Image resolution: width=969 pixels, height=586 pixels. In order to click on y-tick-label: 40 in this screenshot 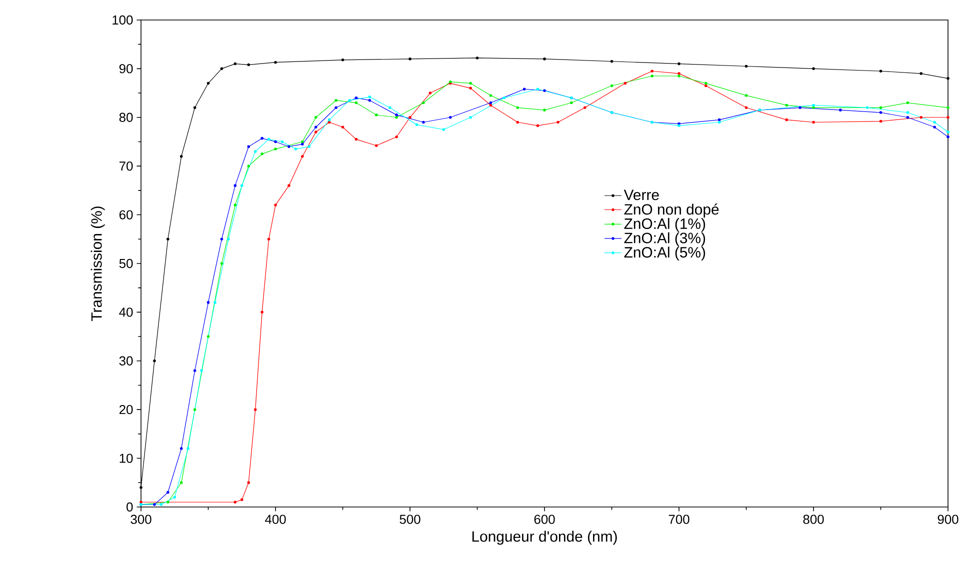, I will do `click(126, 312)`.